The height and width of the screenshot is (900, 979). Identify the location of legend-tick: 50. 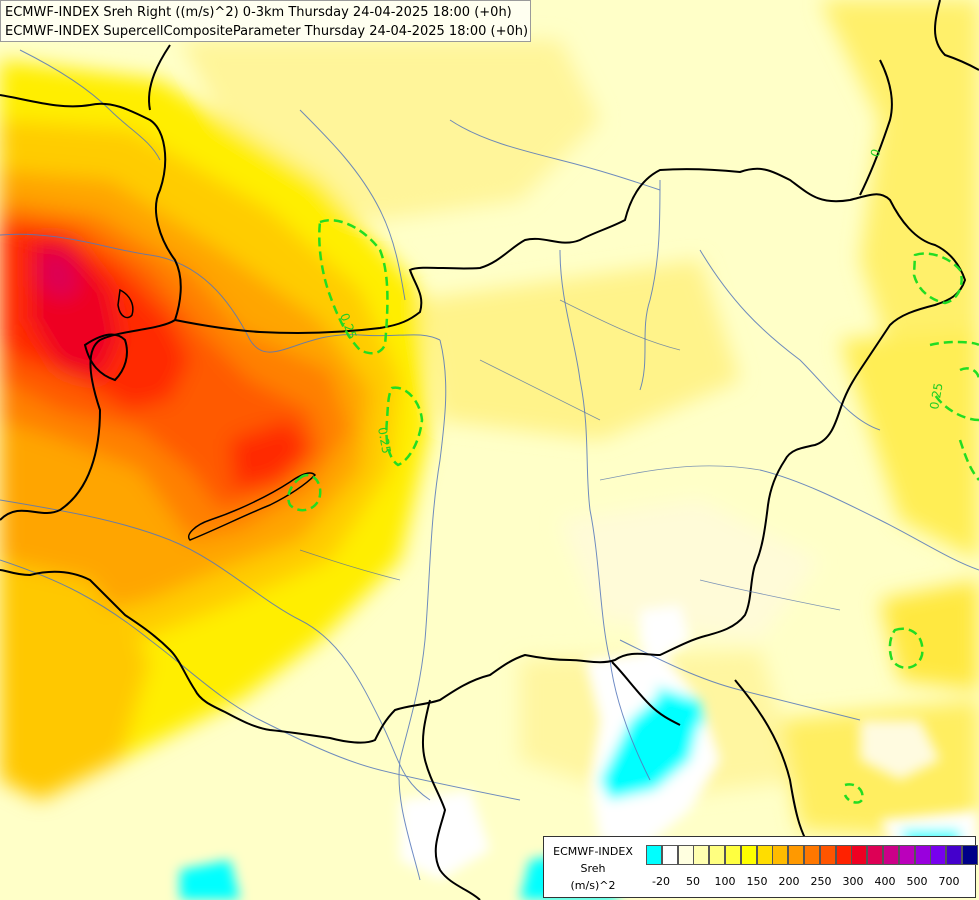
(693, 881).